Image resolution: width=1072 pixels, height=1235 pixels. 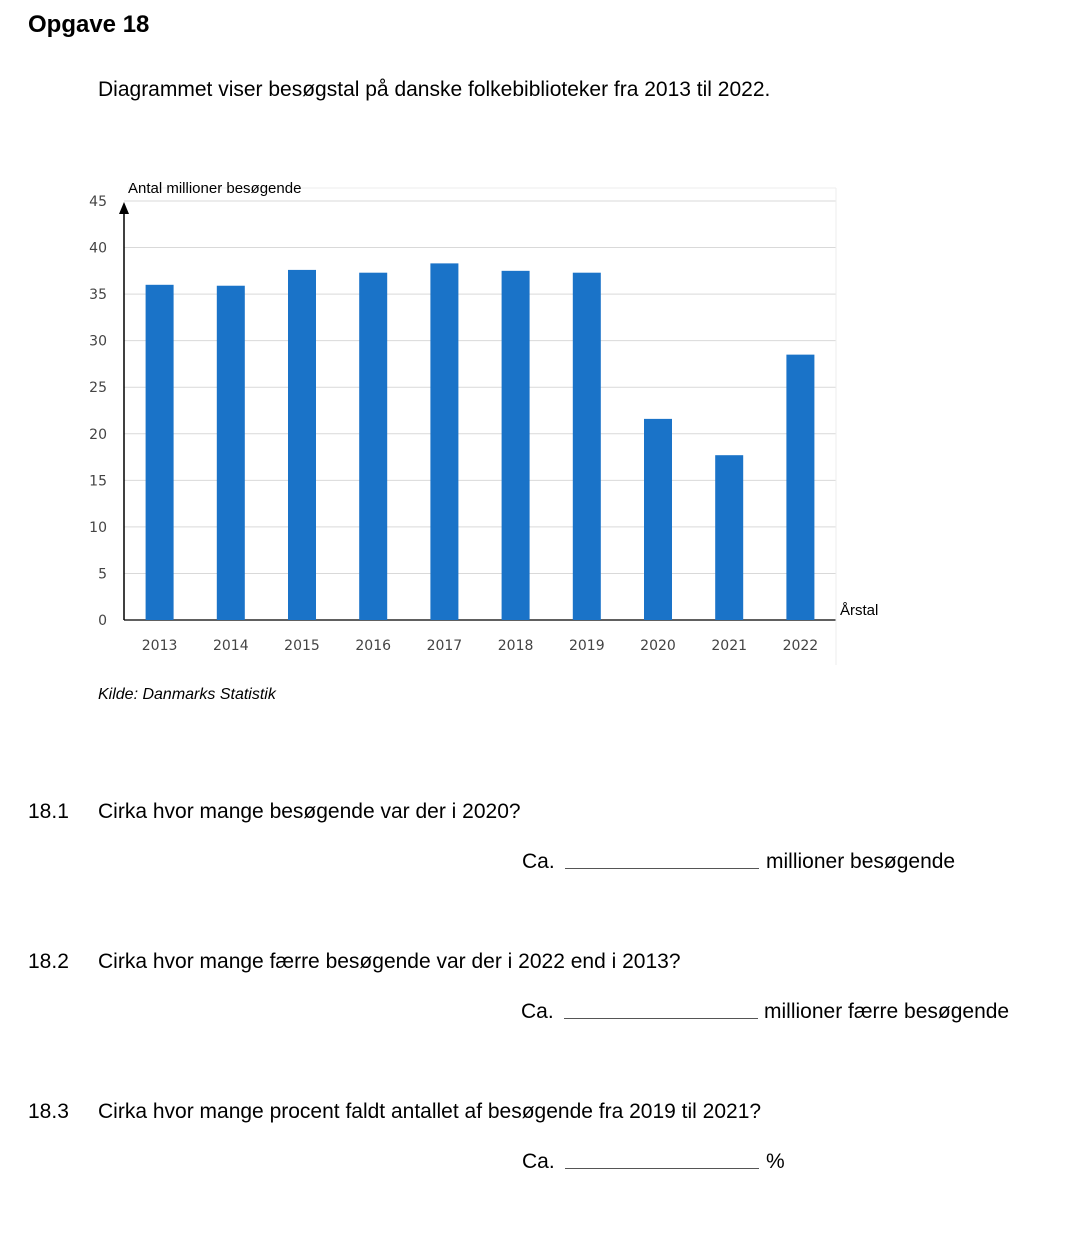 What do you see at coordinates (658, 519) in the screenshot?
I see `bar-2020` at bounding box center [658, 519].